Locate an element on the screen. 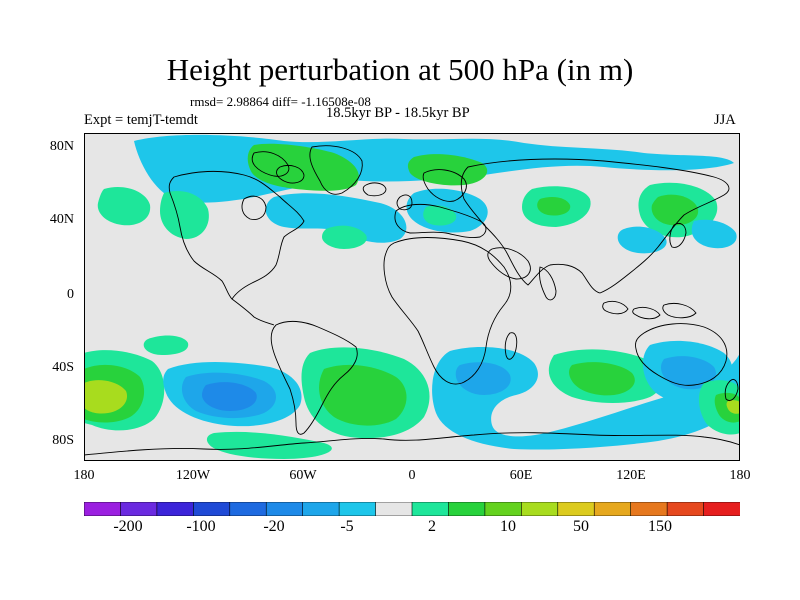  lon-label-0: 0 is located at coordinates (412, 475).